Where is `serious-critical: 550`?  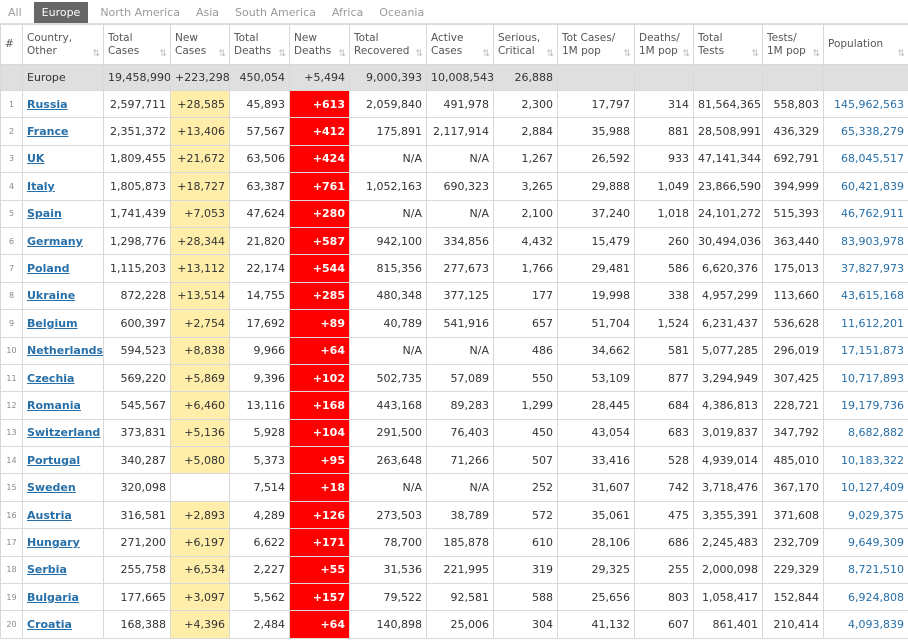 serious-critical: 550 is located at coordinates (525, 378).